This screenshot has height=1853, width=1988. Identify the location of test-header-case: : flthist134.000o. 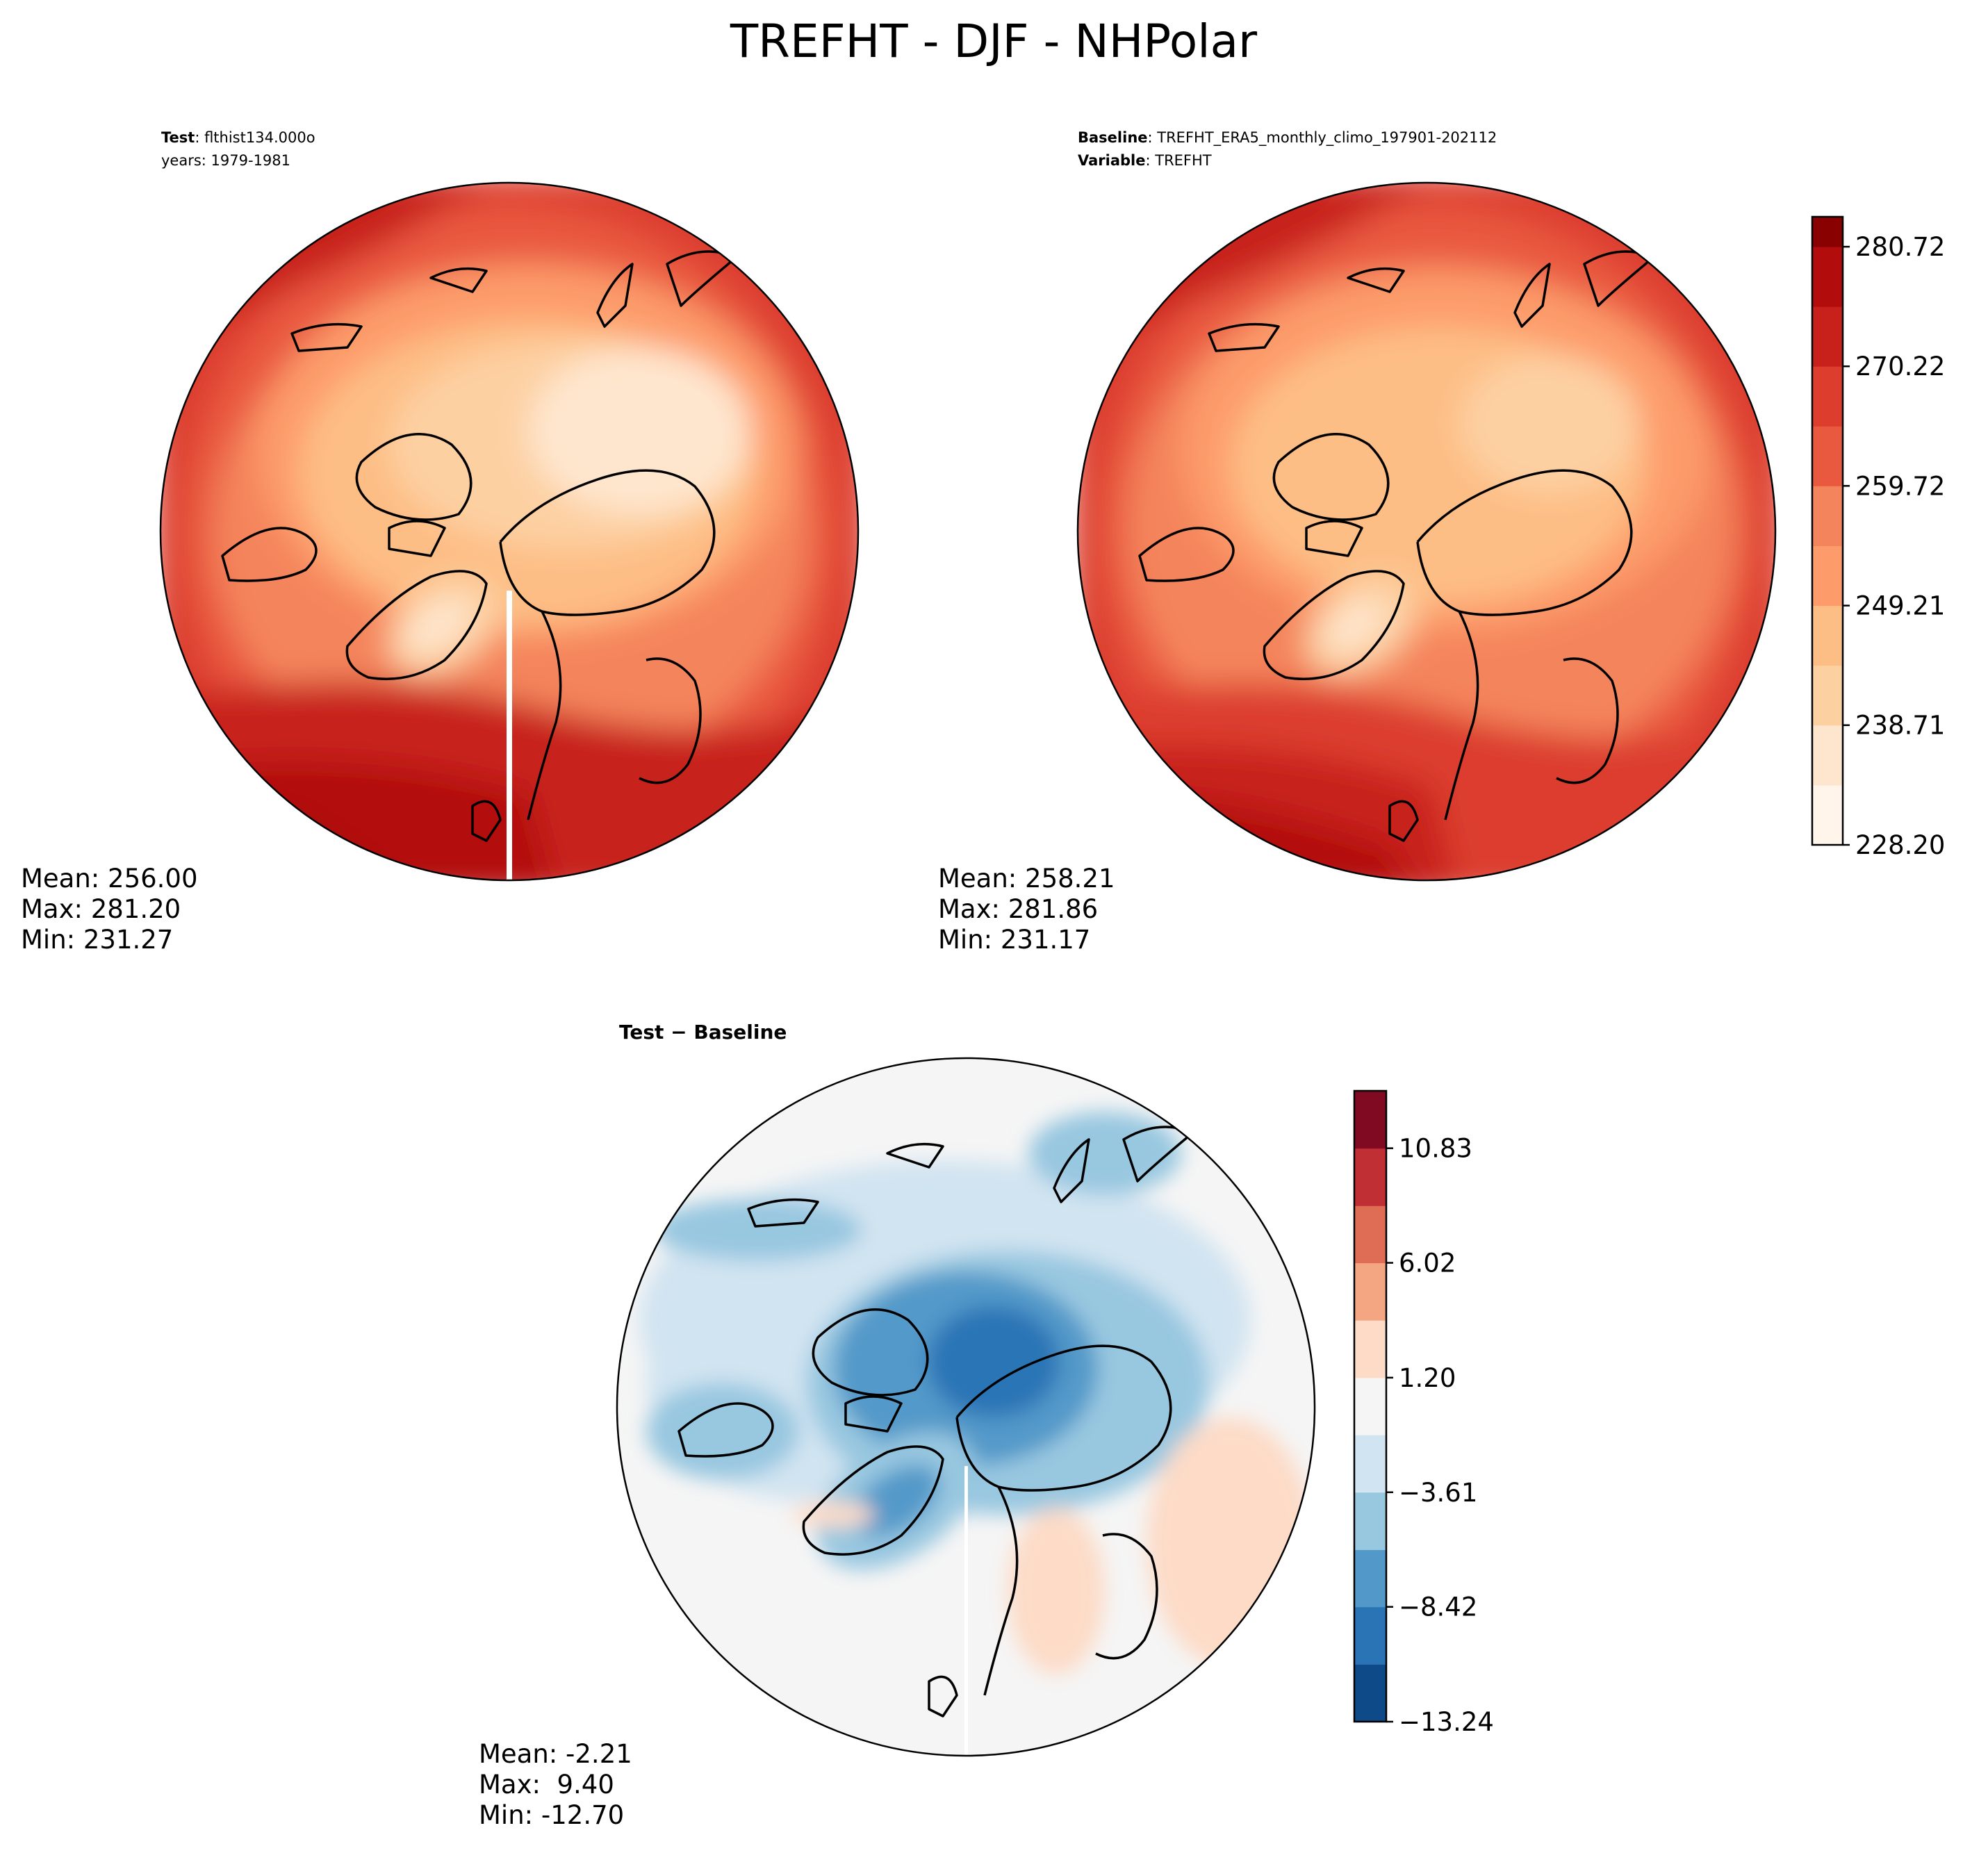
(255, 137).